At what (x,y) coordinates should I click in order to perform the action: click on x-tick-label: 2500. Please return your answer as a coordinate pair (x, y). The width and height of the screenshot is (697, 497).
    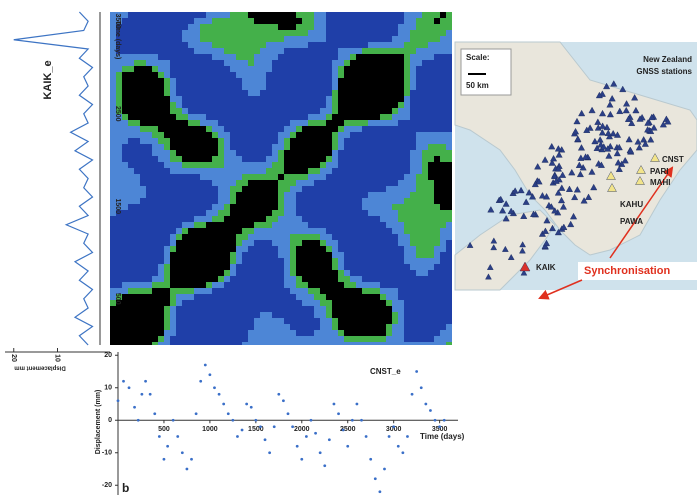
    Looking at the image, I should click on (348, 429).